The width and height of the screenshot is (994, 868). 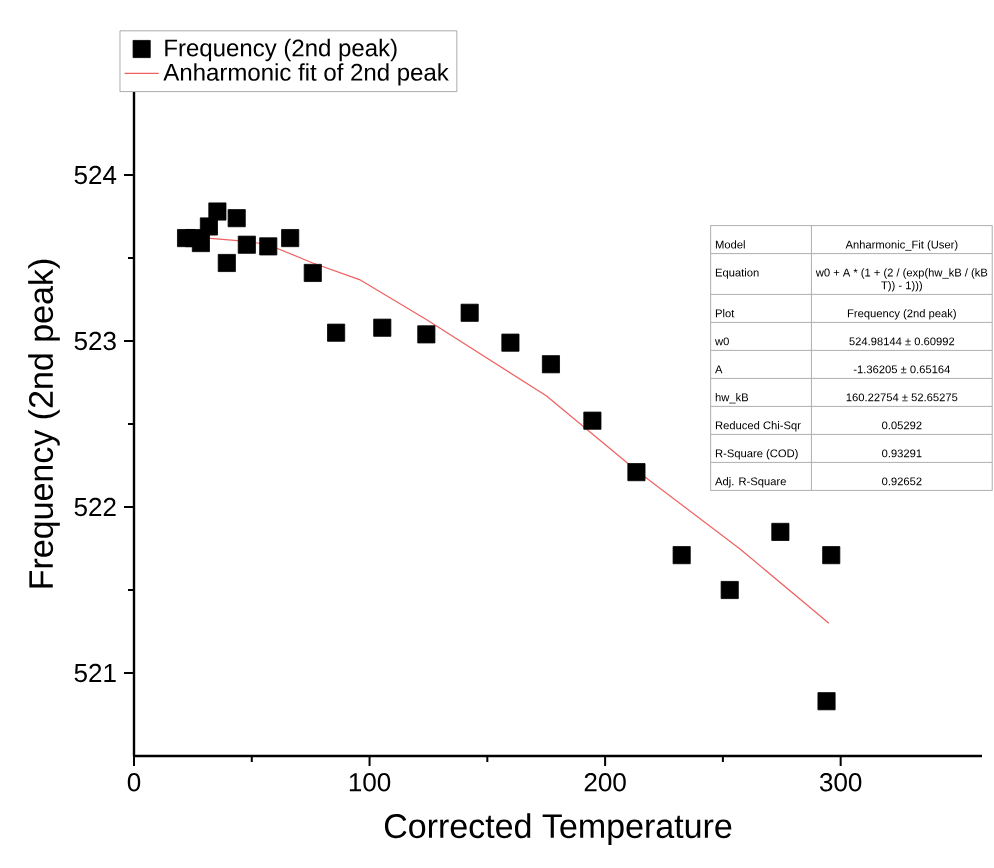 I want to click on legend-label: Anharmonic fit of 2nd peak, so click(x=306, y=74).